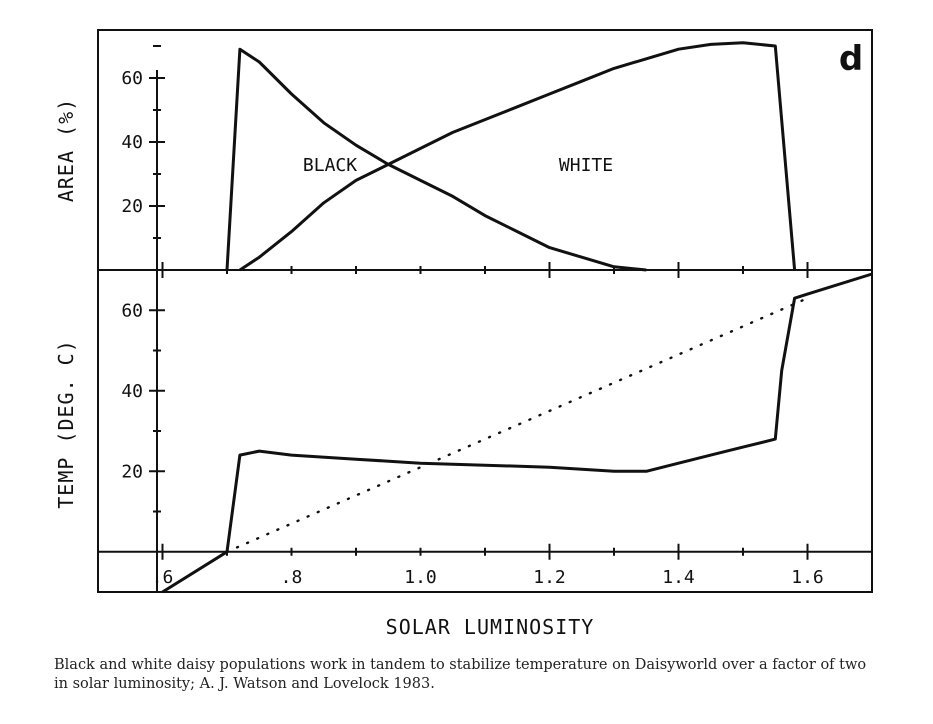  I want to click on x-tick-label: .8, so click(292, 577).